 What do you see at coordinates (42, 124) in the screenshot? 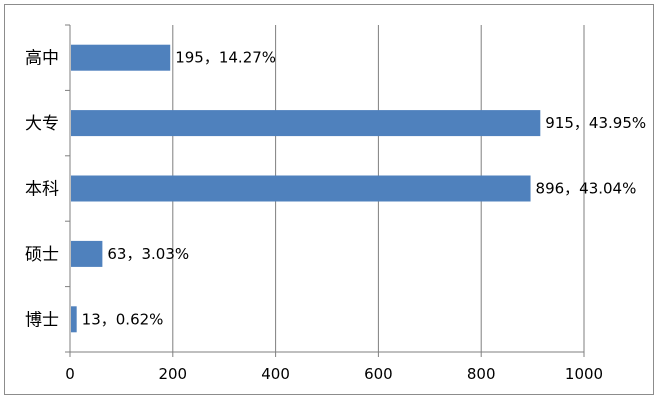
I see `category-label: 大专` at bounding box center [42, 124].